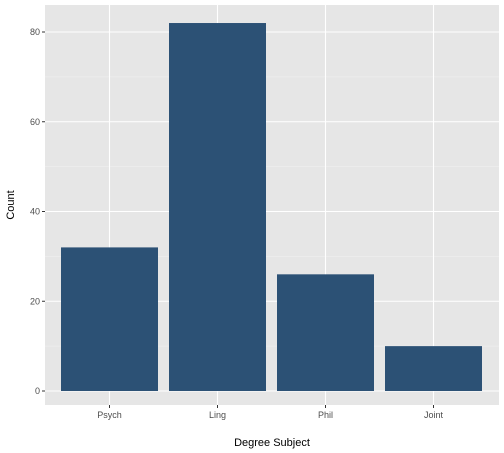 The height and width of the screenshot is (453, 504). Describe the element at coordinates (217, 415) in the screenshot. I see `x-tick-label-ling: Ling` at that location.